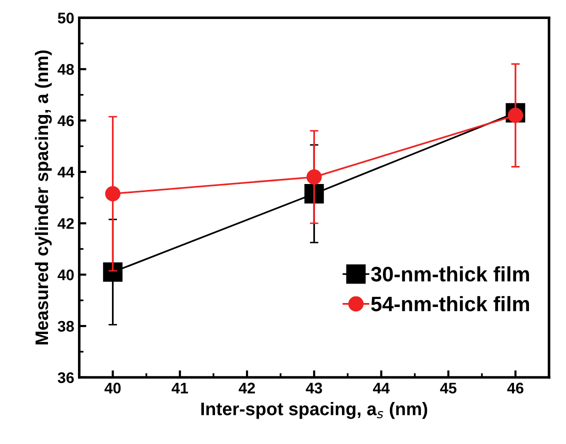 Image resolution: width=566 pixels, height=444 pixels. What do you see at coordinates (66, 223) in the screenshot?
I see `y-tick-label: 42` at bounding box center [66, 223].